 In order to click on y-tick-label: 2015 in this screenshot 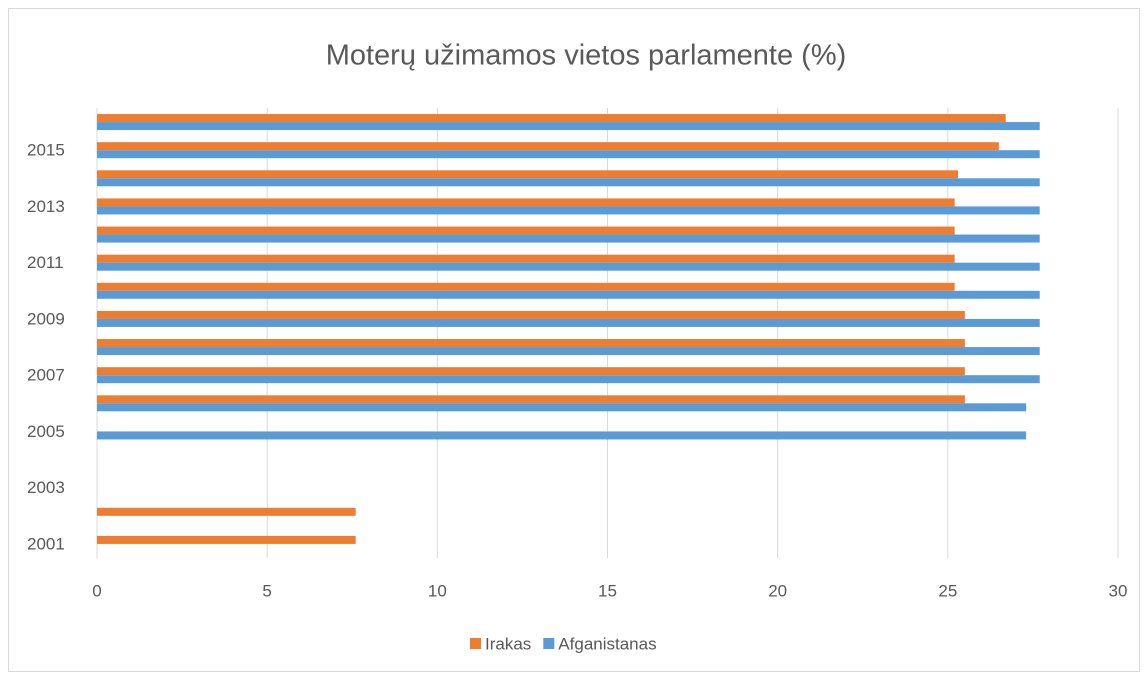, I will do `click(46, 150)`.